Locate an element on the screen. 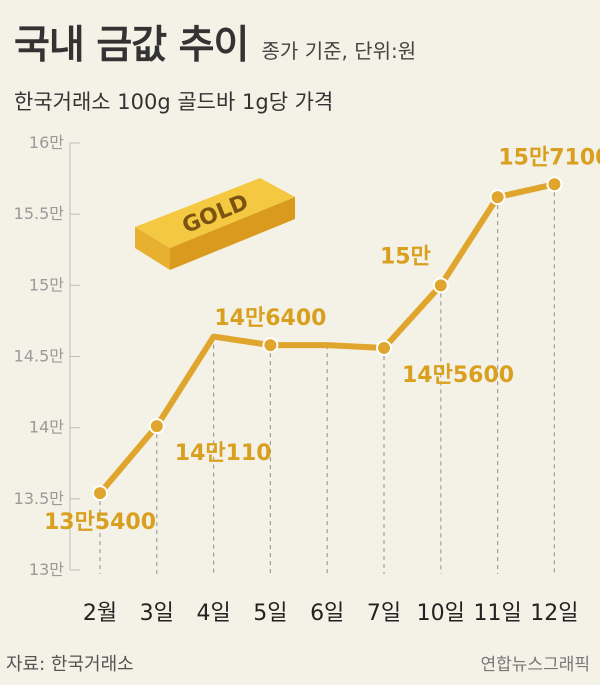 This screenshot has height=685, width=600. x-tick-label: 7일 is located at coordinates (384, 613).